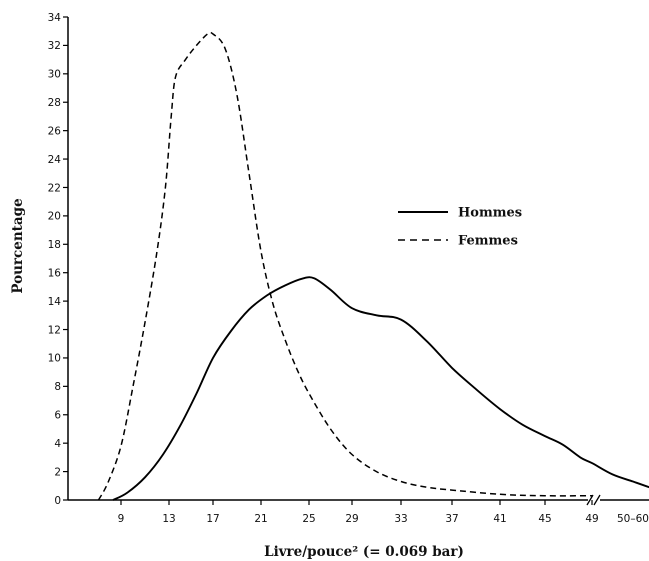 This screenshot has width=649, height=561. I want to click on legend-label-hommes: Hommes, so click(490, 213).